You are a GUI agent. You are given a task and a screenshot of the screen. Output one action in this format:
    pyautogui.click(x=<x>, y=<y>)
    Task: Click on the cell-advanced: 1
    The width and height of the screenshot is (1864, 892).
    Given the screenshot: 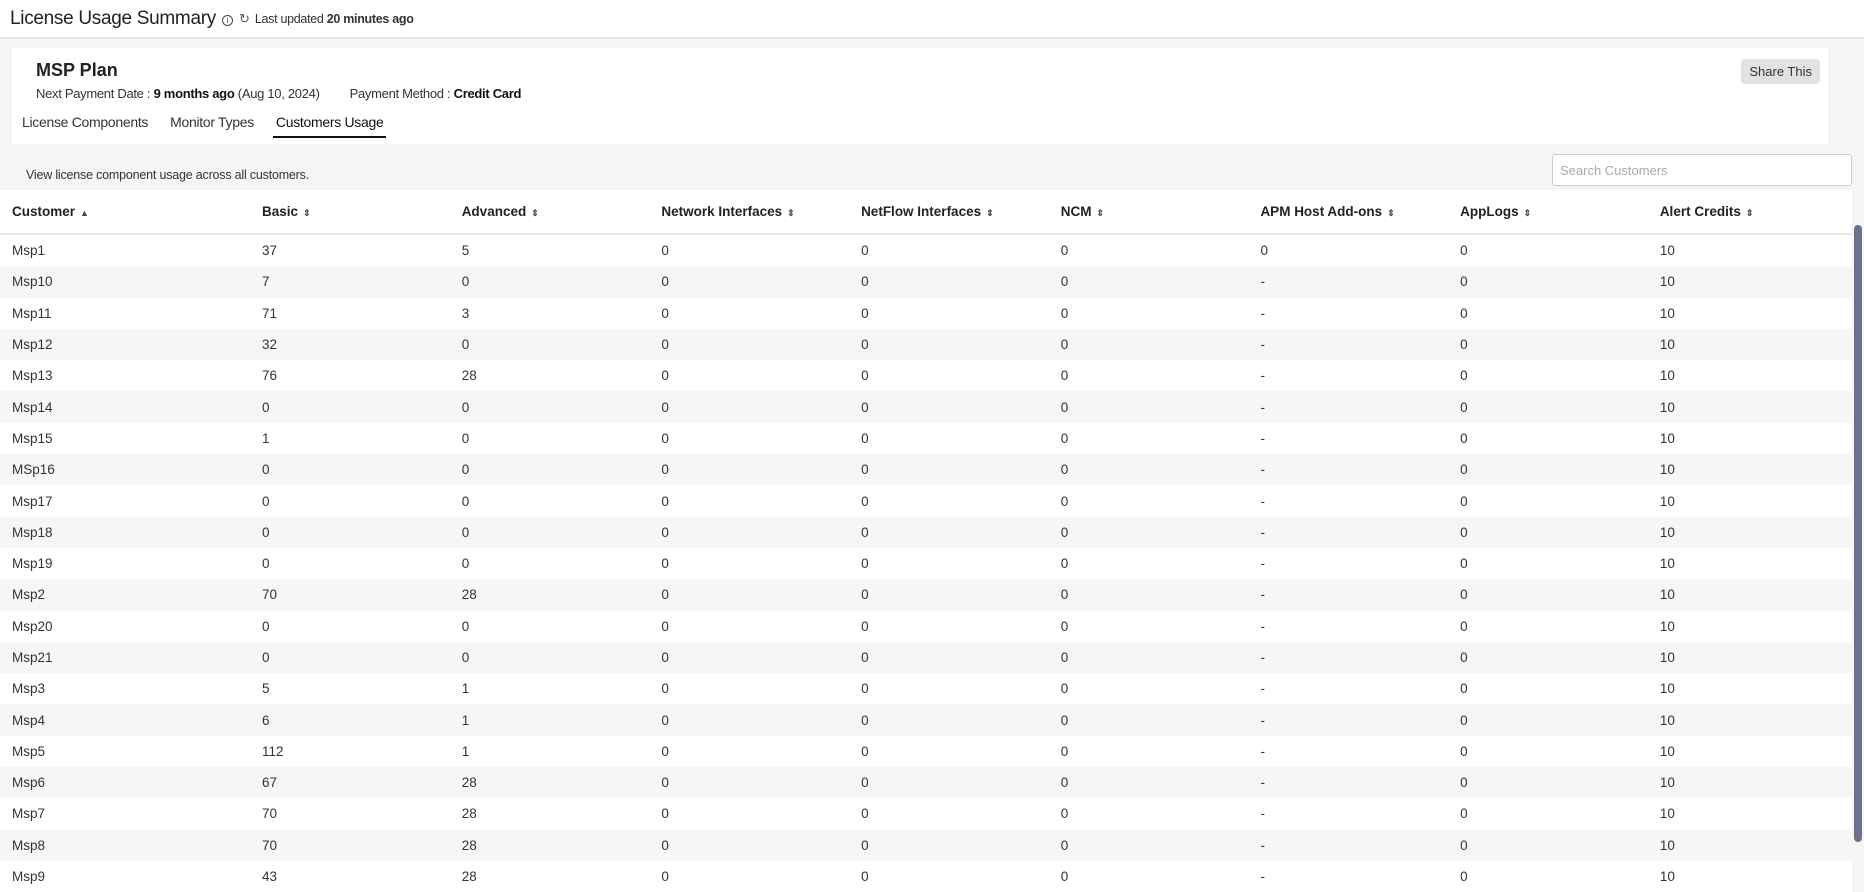 What is the action you would take?
    pyautogui.click(x=465, y=689)
    